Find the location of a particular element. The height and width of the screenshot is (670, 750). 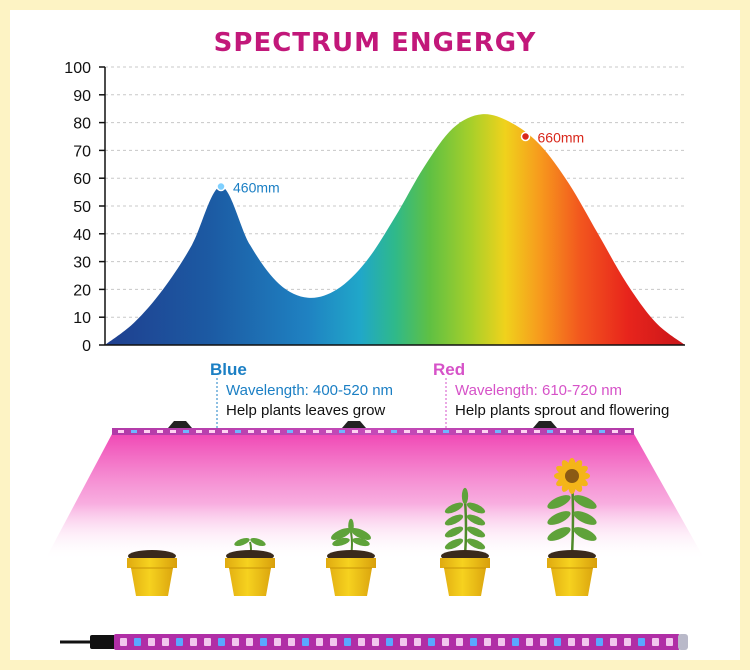

plant-pot-soil-pot is located at coordinates (152, 573).